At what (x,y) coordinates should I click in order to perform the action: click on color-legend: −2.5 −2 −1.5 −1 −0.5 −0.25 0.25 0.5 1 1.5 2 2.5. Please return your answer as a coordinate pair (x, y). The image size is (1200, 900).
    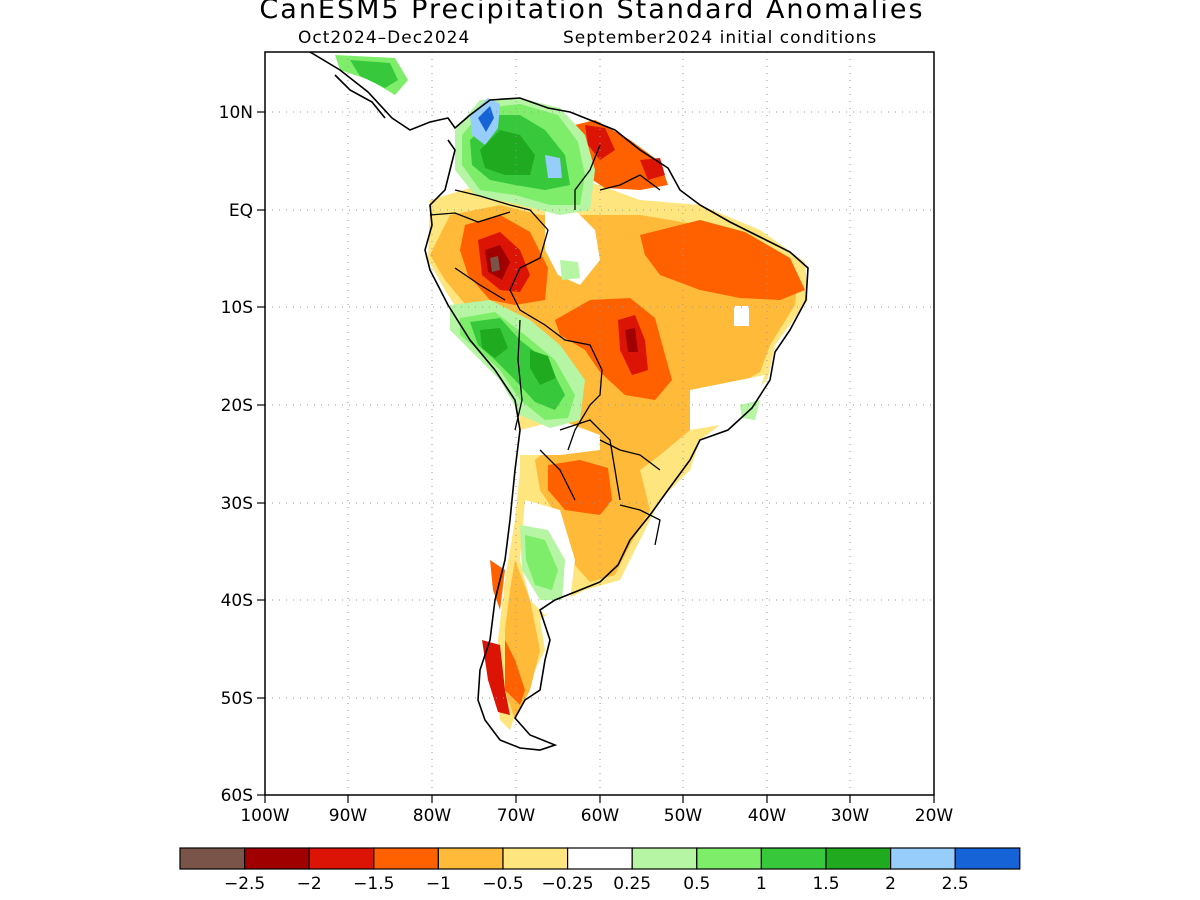
    Looking at the image, I should click on (600, 870).